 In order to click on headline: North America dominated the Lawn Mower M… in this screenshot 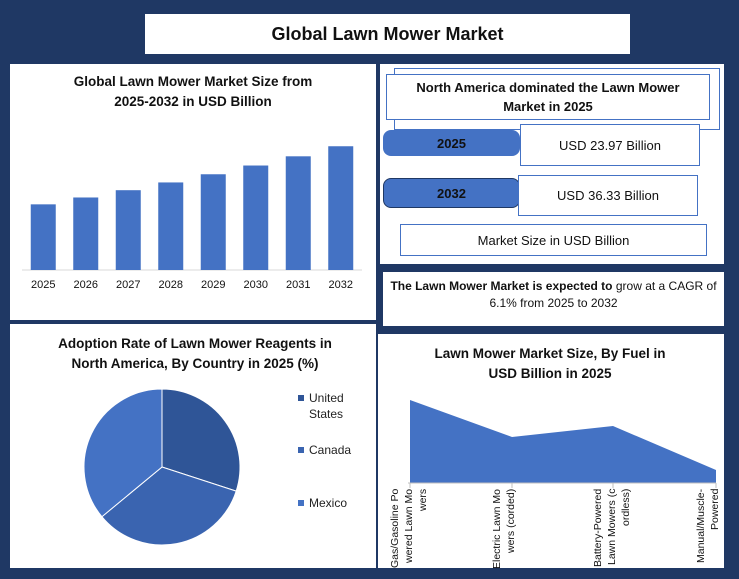, I will do `click(548, 97)`.